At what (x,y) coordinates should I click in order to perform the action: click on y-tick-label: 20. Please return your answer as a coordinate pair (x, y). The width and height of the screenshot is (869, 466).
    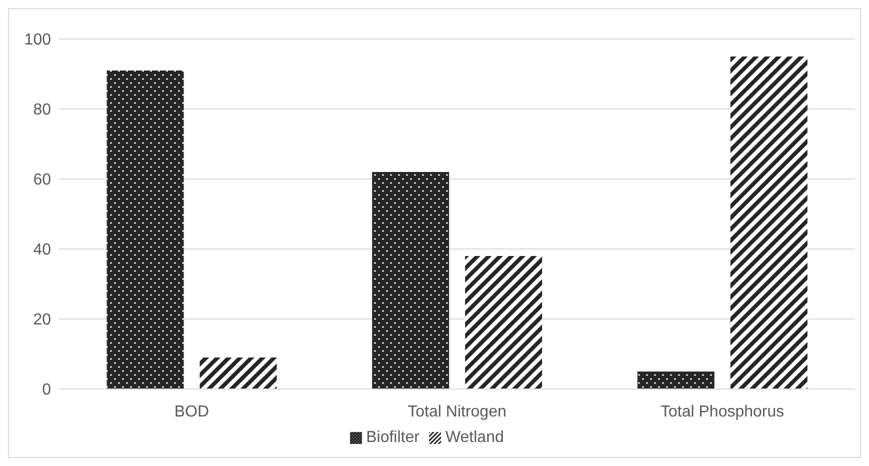
    Looking at the image, I should click on (42, 320).